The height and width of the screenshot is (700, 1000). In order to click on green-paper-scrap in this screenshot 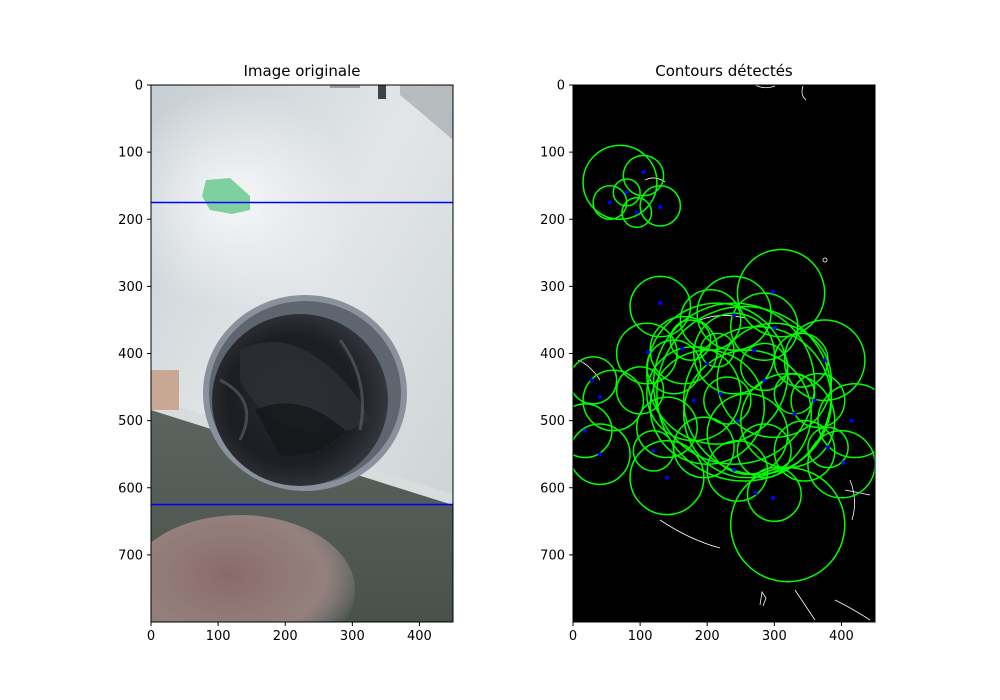, I will do `click(226, 196)`.